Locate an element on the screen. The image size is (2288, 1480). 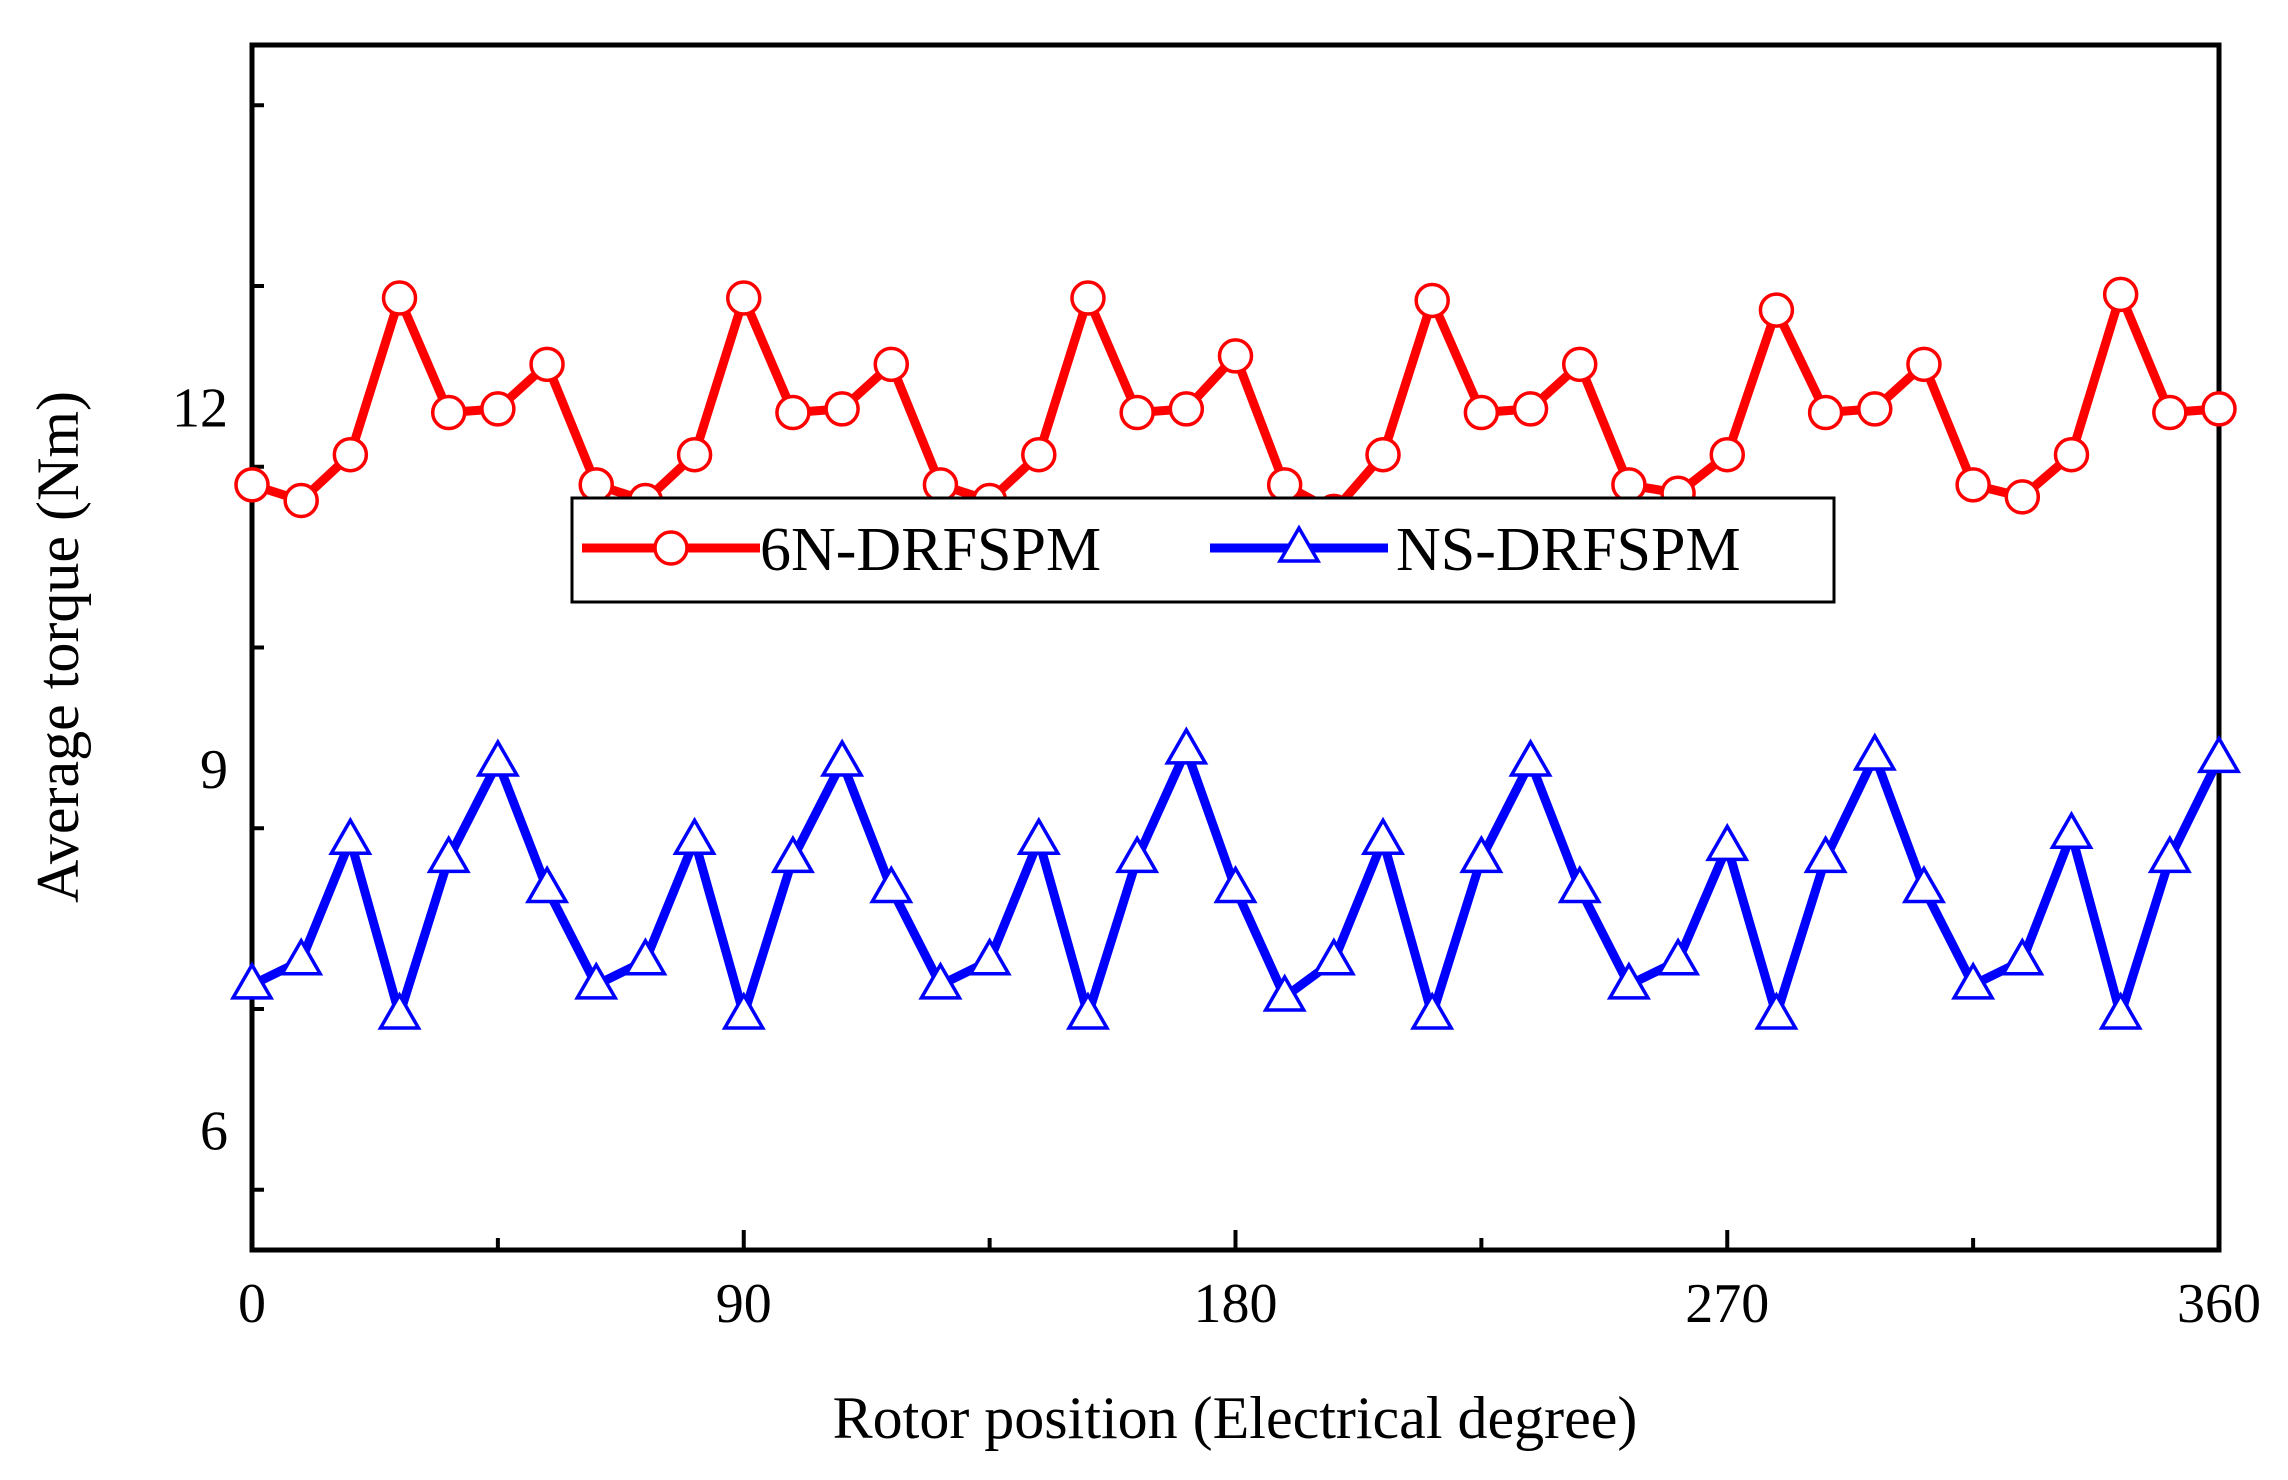
x-tick-label: 270 is located at coordinates (1727, 1304).